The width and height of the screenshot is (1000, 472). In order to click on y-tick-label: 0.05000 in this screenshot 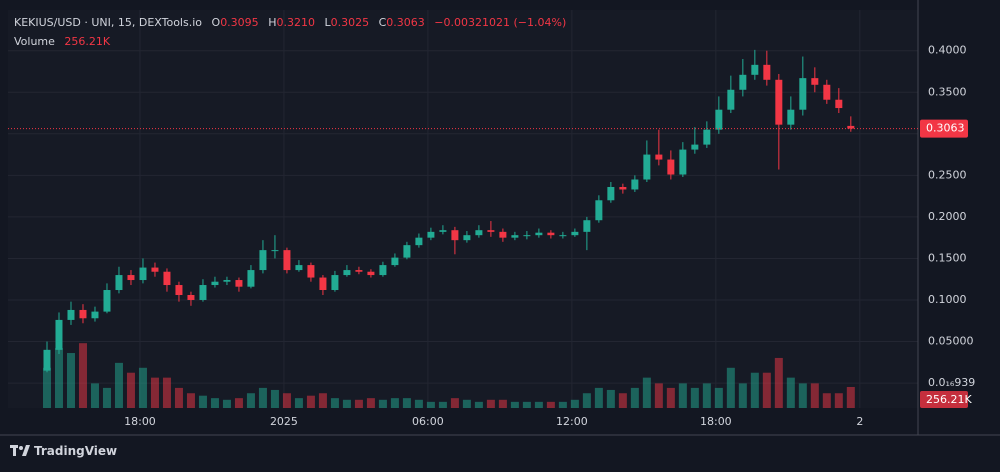, I will do `click(951, 341)`.